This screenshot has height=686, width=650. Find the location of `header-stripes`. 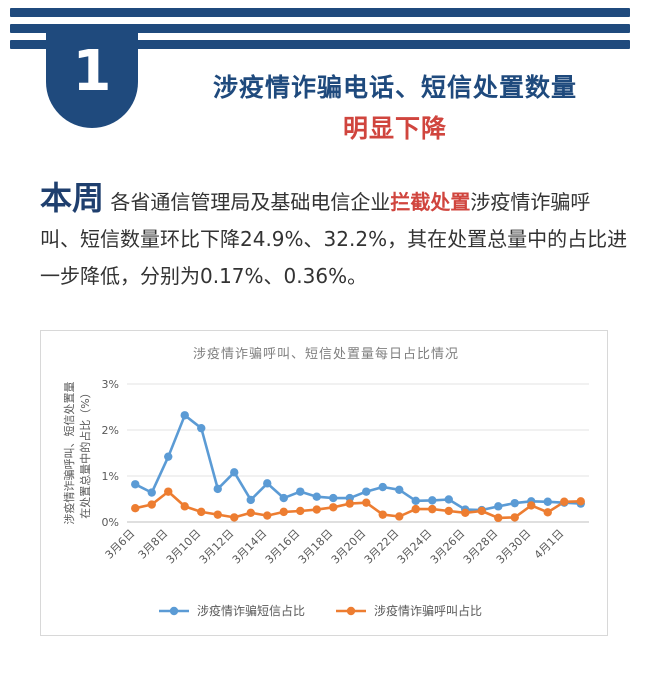

header-stripes is located at coordinates (325, 30).